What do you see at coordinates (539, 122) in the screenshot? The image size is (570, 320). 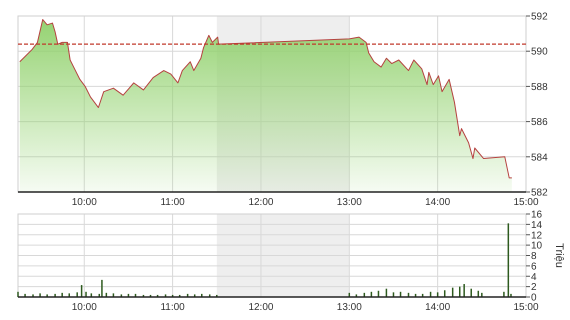 I see `y-tick-label: 586` at bounding box center [539, 122].